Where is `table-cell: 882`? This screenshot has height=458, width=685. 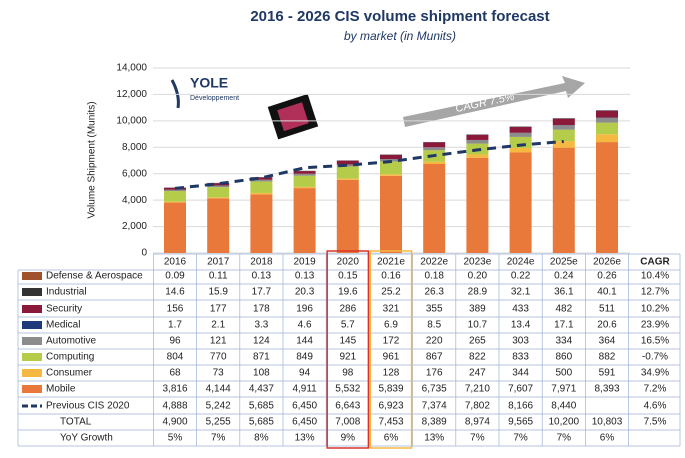
table-cell: 882 is located at coordinates (607, 357).